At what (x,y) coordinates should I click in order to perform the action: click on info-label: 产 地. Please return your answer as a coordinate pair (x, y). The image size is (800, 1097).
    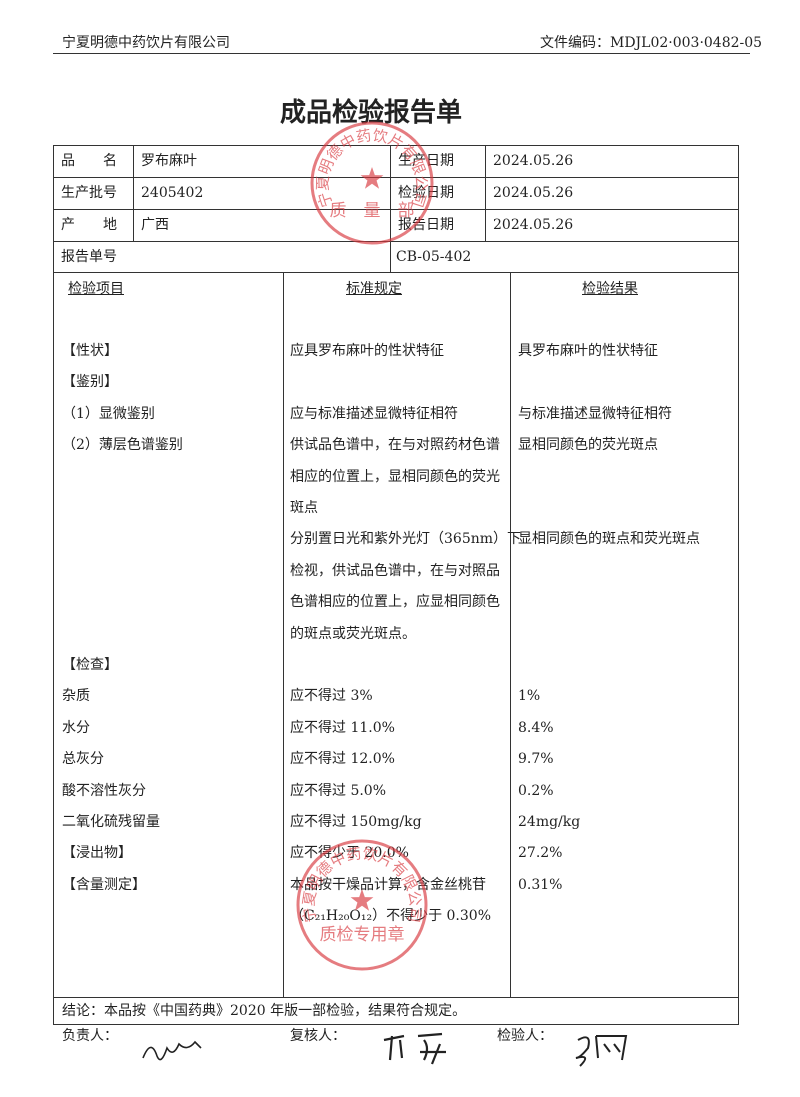
    Looking at the image, I should click on (89, 225).